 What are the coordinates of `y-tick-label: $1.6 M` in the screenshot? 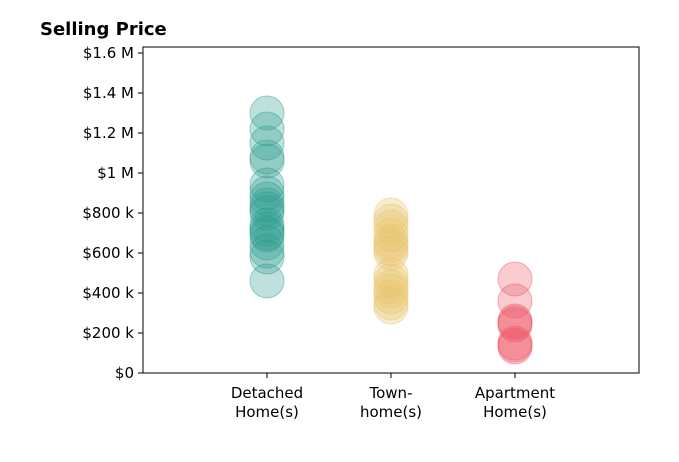 It's located at (108, 53).